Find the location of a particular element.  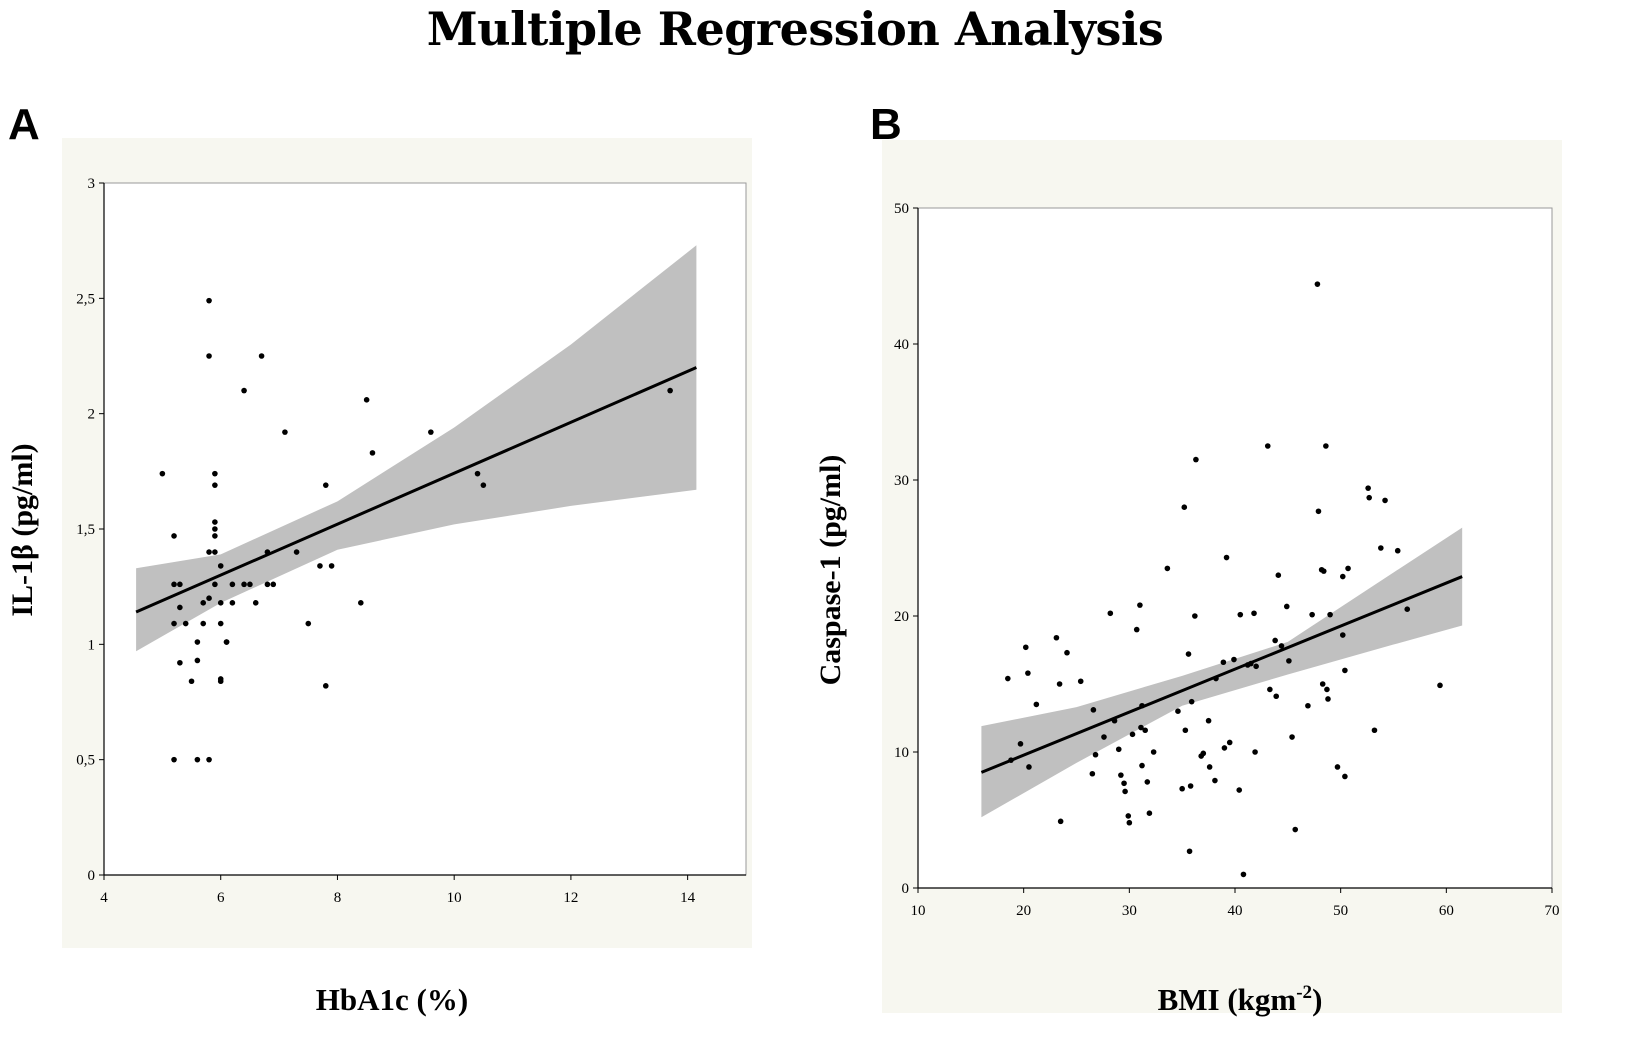

x-axis-label-a: HbA1c (%) is located at coordinates (392, 999).